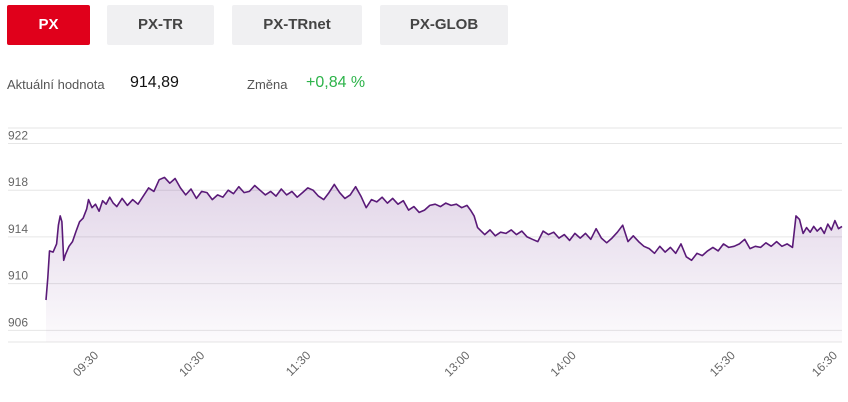 The height and width of the screenshot is (402, 848). Describe the element at coordinates (297, 25) in the screenshot. I see `tab-px-trnet: PX-TRnet` at that location.